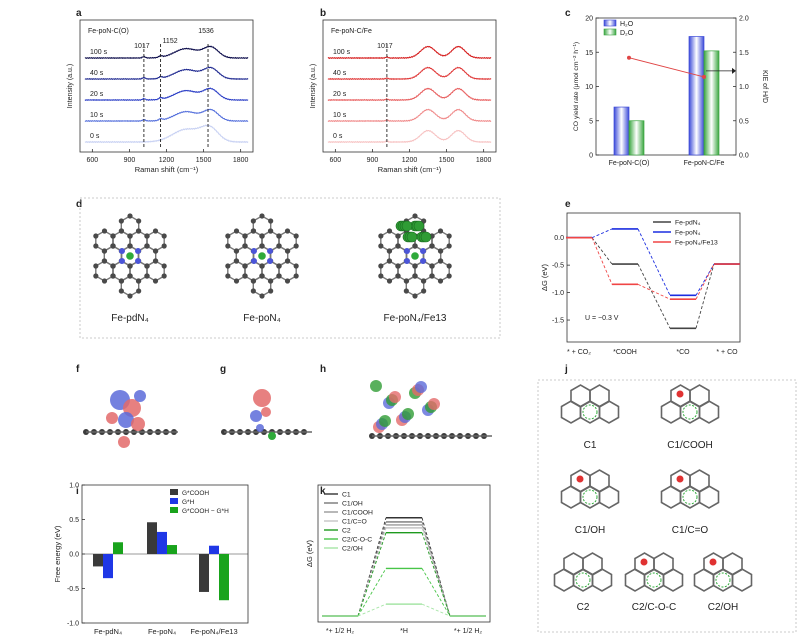 This screenshot has width=806, height=639. I want to click on legend-label: C2, so click(346, 531).